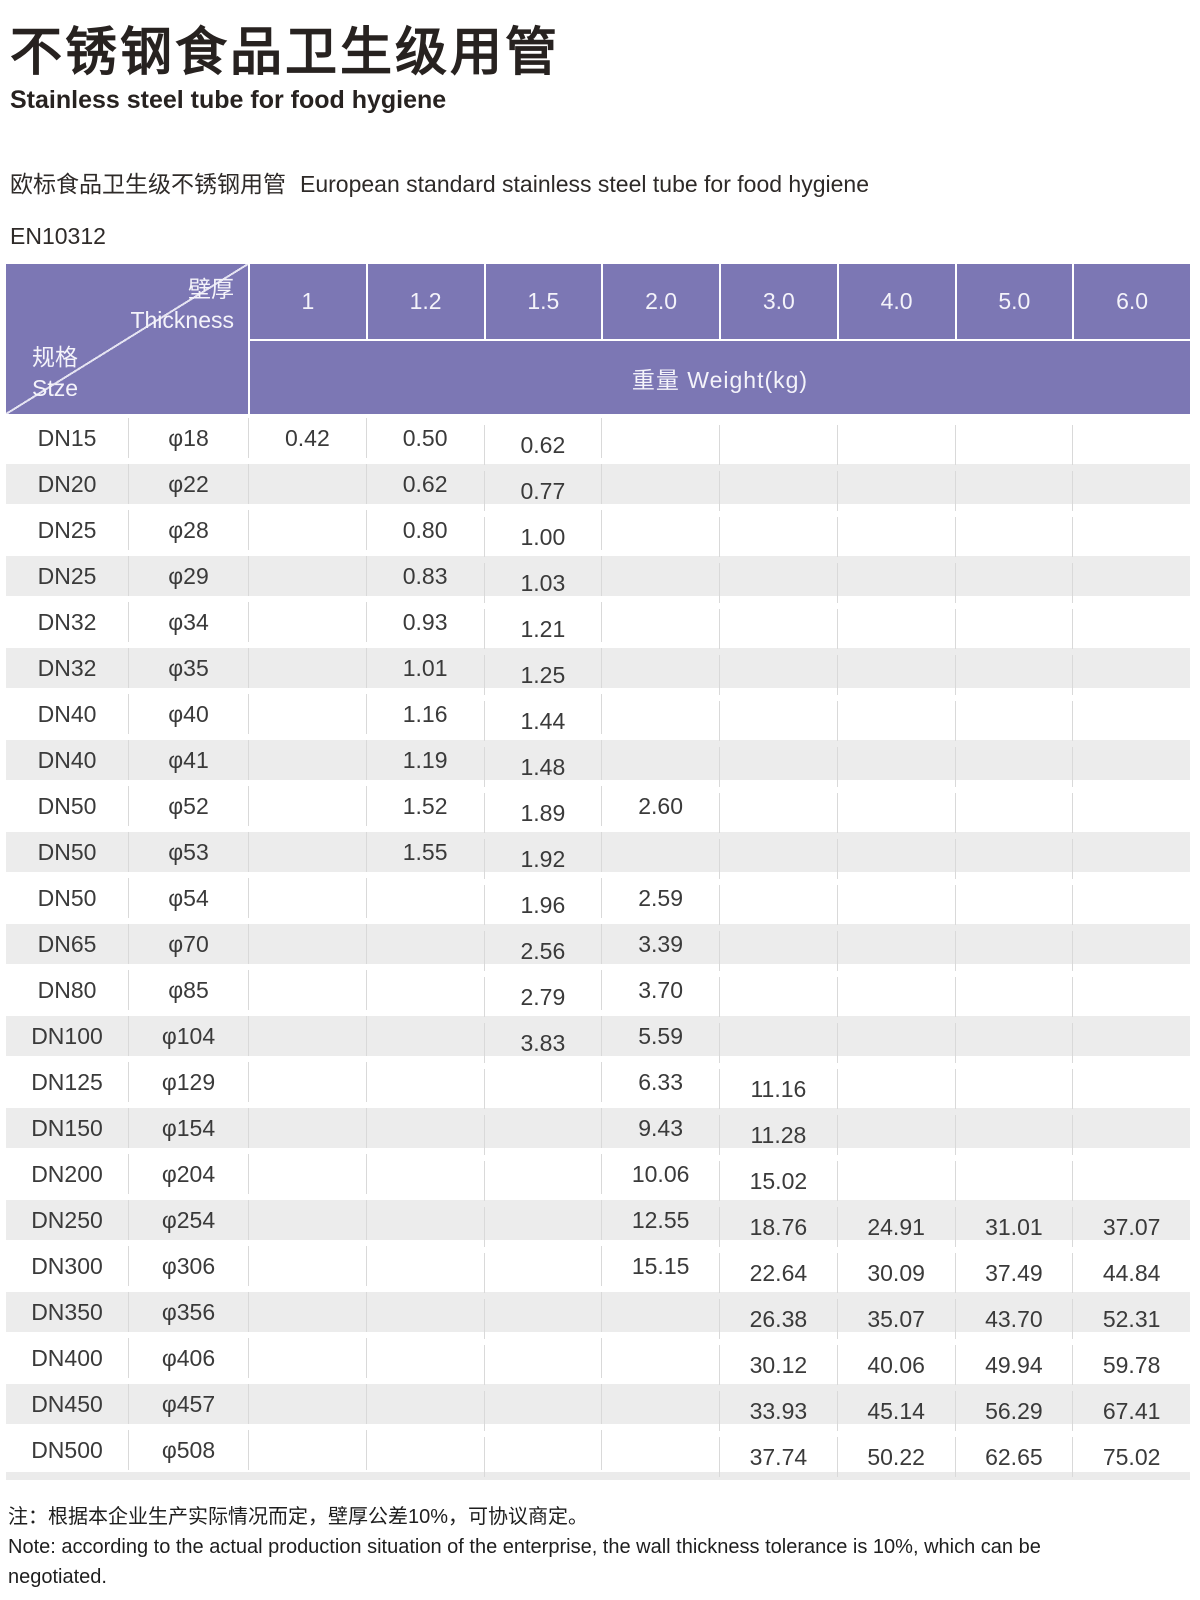 This screenshot has width=1200, height=1600. Describe the element at coordinates (542, 583) in the screenshot. I see `weight-cell: 1.03` at that location.